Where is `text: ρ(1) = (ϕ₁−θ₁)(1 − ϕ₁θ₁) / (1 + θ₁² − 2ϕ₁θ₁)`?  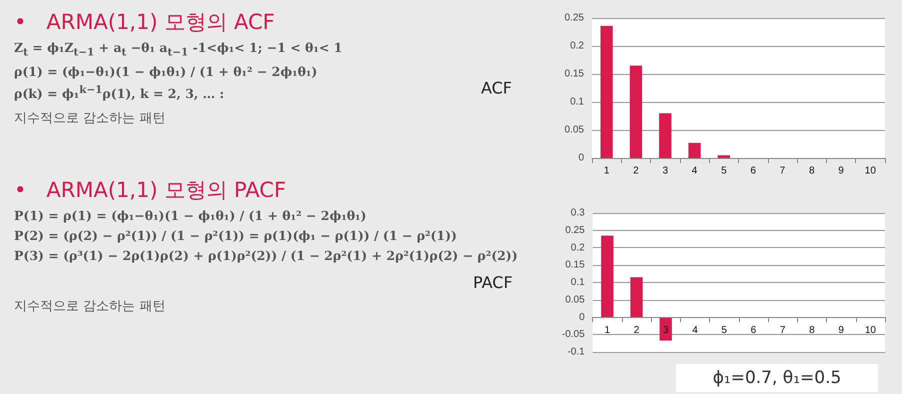
text: ρ(1) = (ϕ₁−θ₁)(1 − ϕ₁θ₁) / (1 + θ₁² − 2ϕ₁θ₁) is located at coordinates (166, 71).